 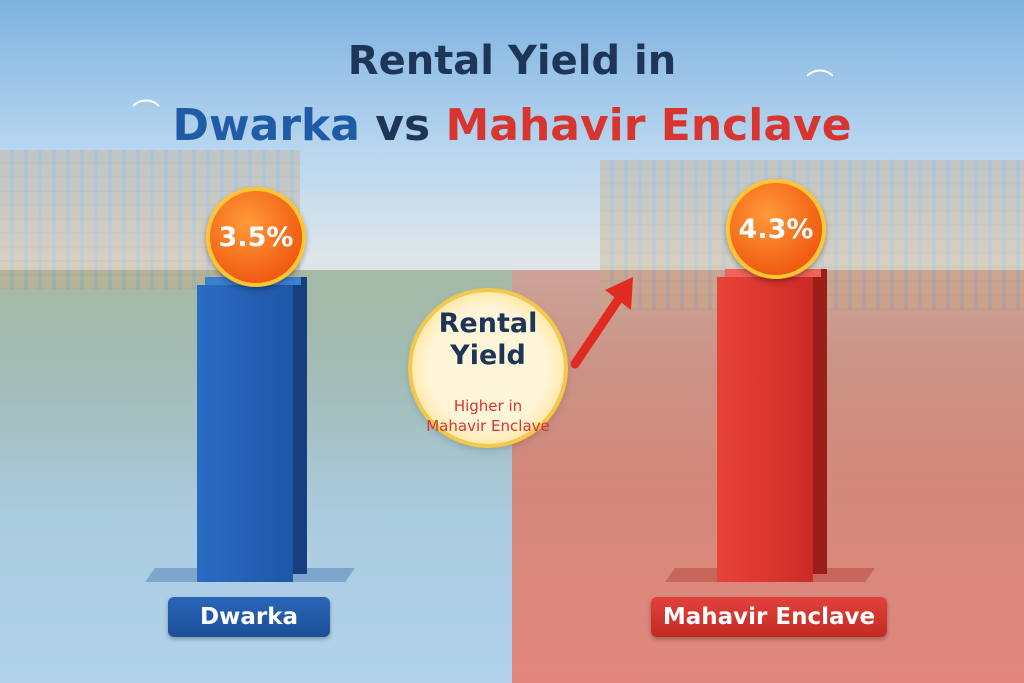 What do you see at coordinates (772, 425) in the screenshot?
I see `bar-mahavir` at bounding box center [772, 425].